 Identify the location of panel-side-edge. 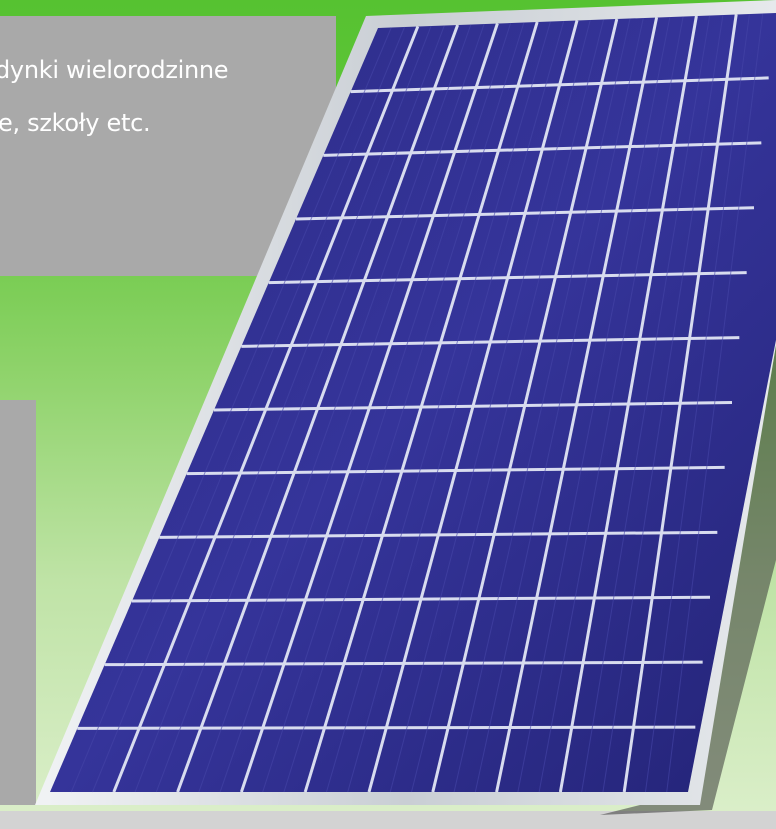
(688, 580).